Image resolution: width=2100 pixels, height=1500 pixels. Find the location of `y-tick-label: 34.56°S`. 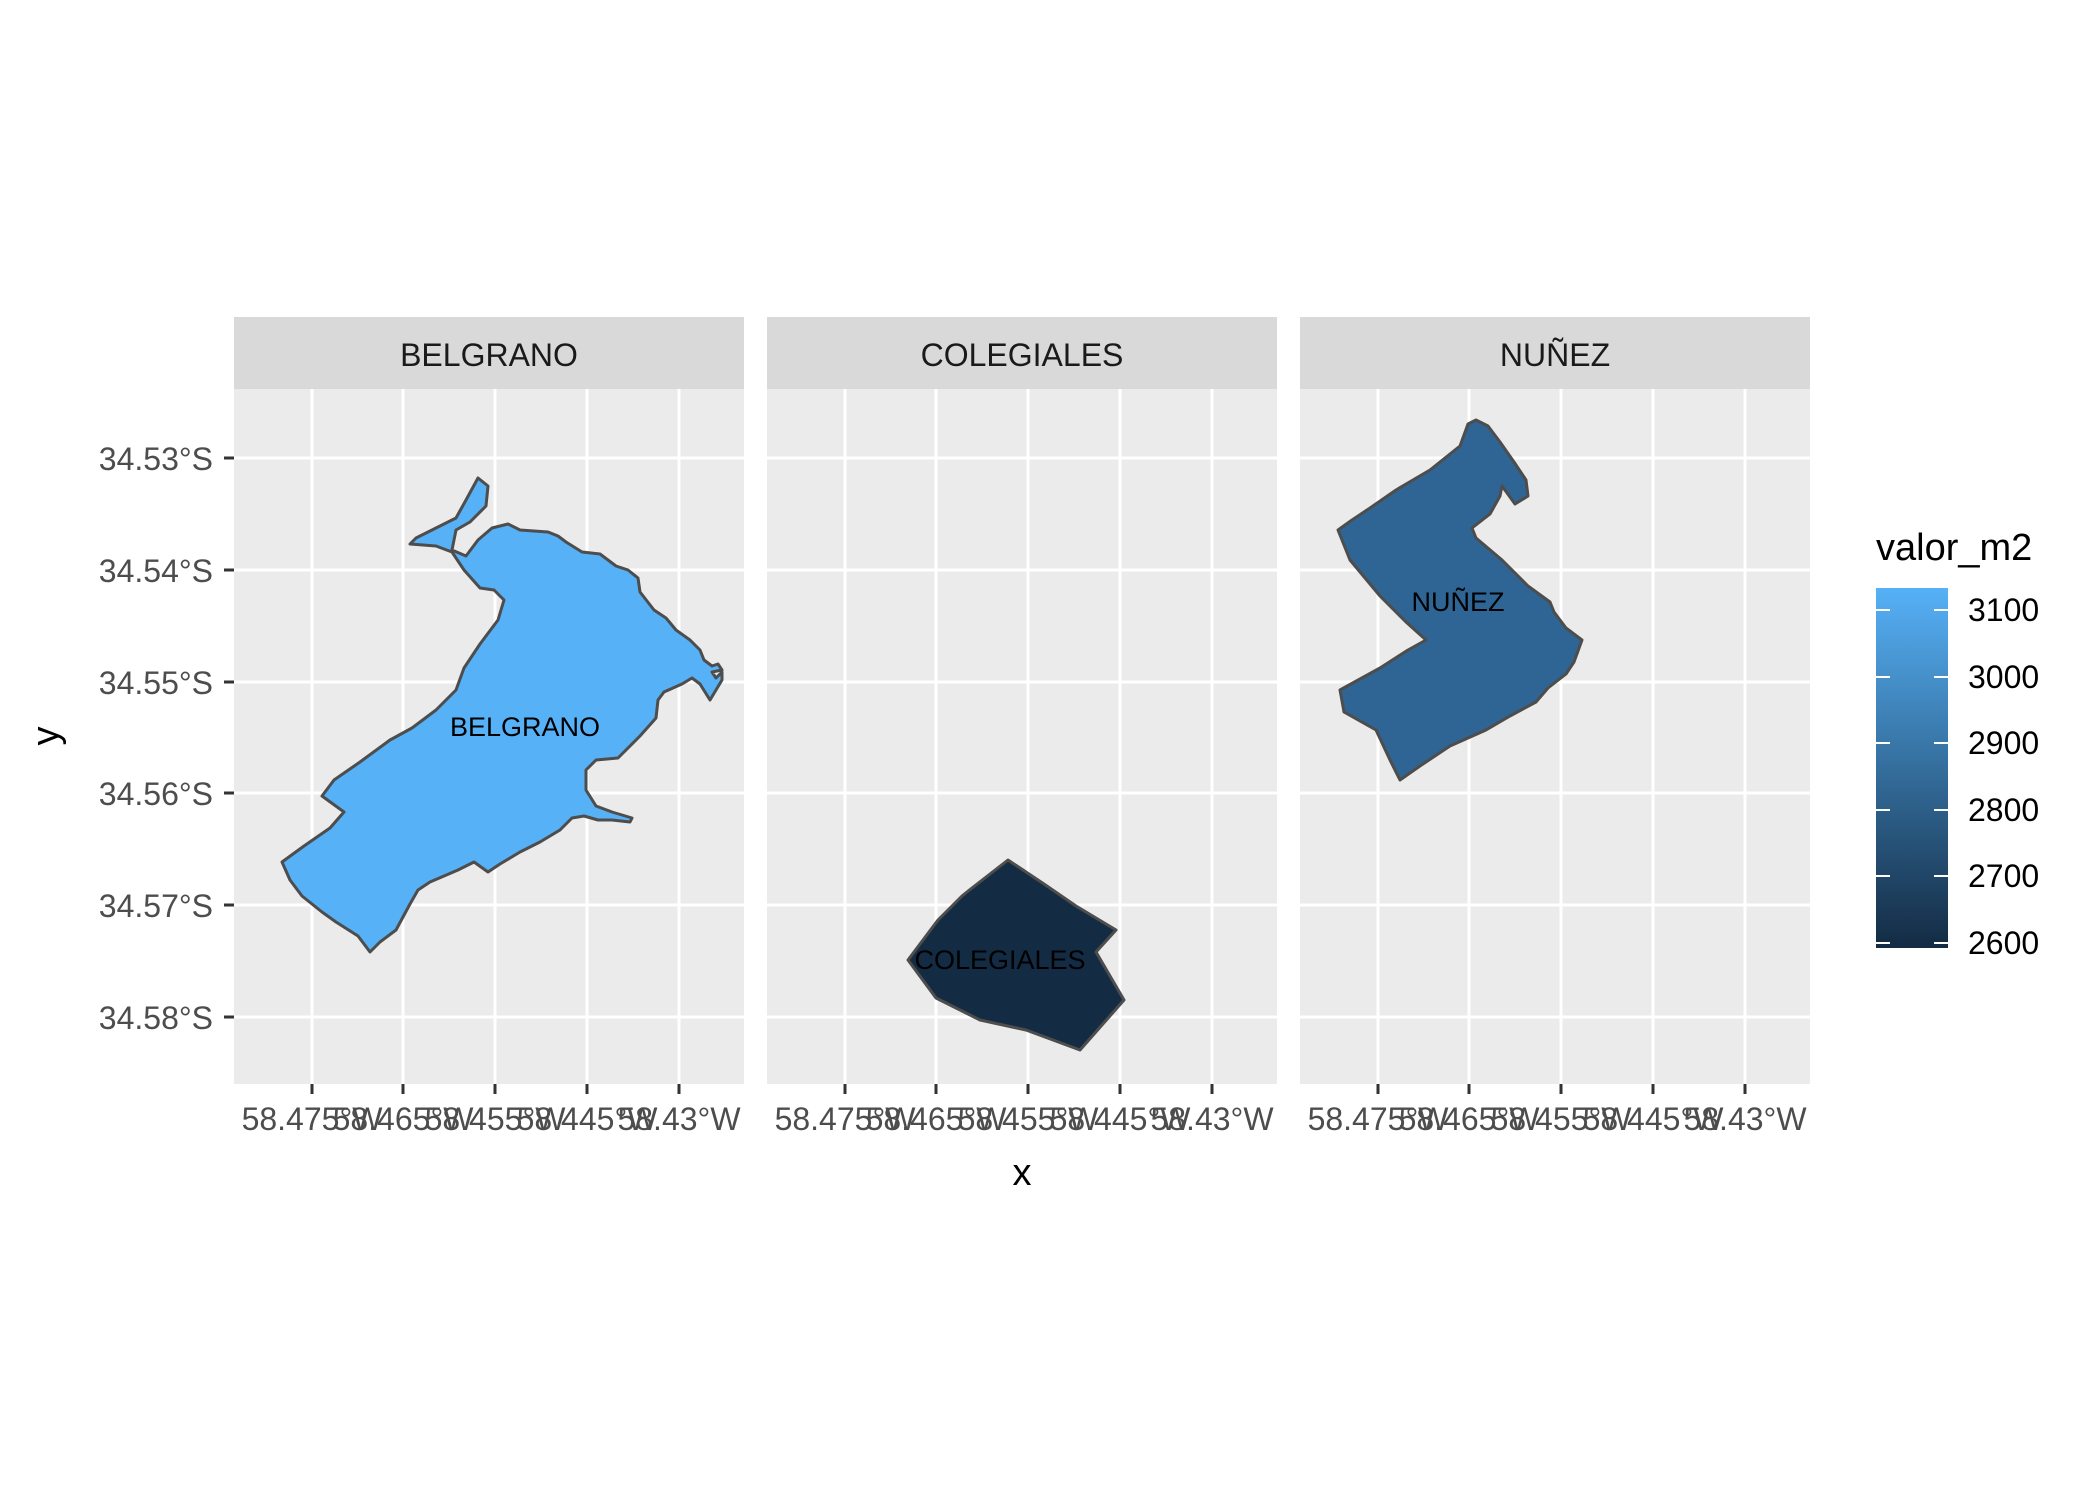

y-tick-label: 34.56°S is located at coordinates (156, 794).